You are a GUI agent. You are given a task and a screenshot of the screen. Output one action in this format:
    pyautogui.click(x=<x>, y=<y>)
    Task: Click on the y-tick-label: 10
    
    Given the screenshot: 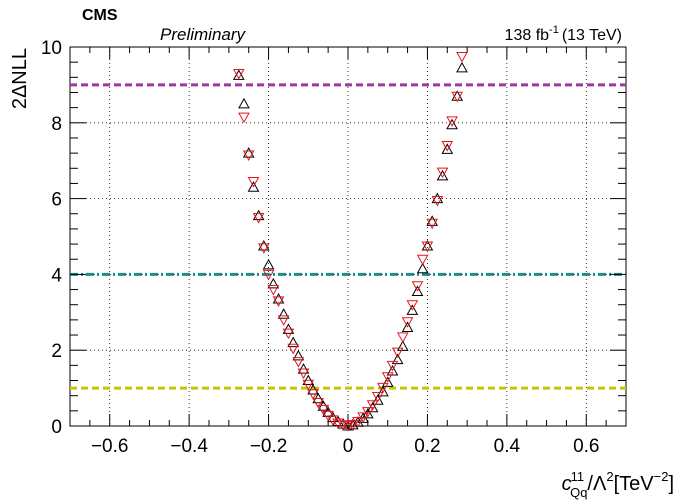 What is the action you would take?
    pyautogui.click(x=51, y=48)
    